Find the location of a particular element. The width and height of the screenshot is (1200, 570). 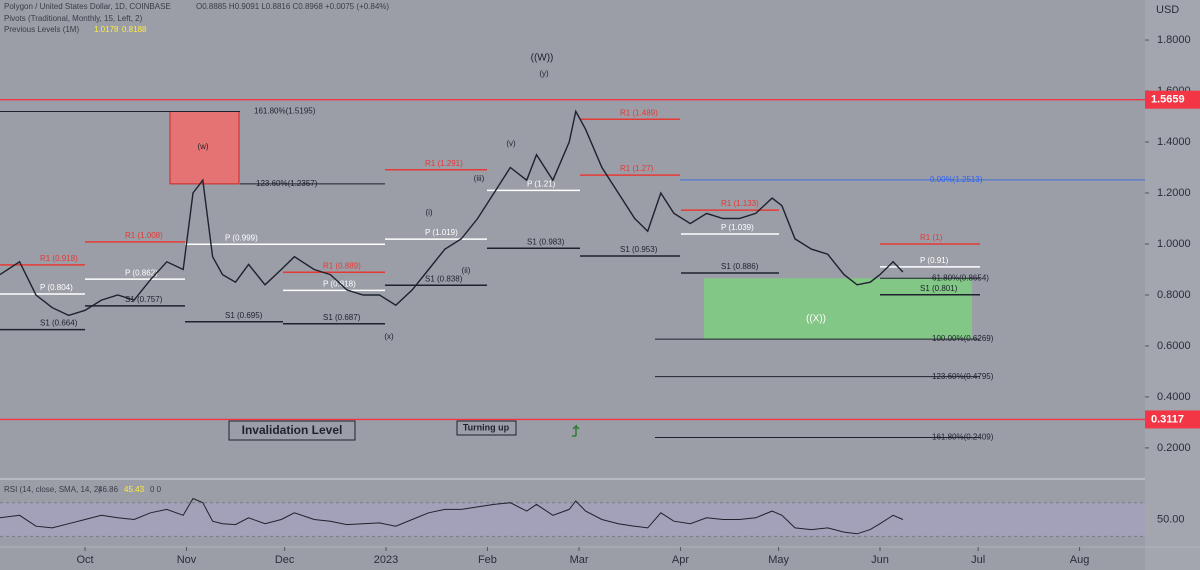

y-tick-label: 0.8000 is located at coordinates (1174, 295).